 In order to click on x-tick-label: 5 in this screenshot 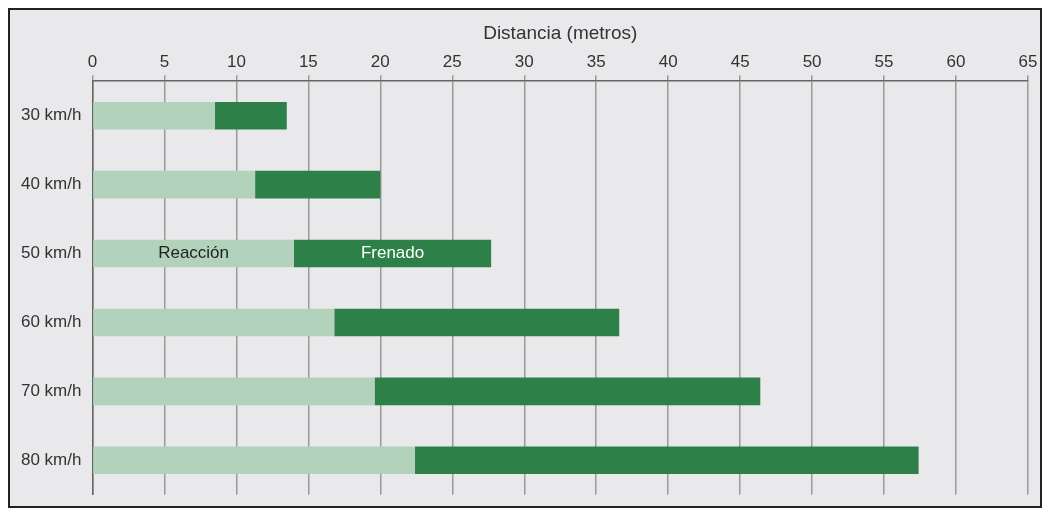, I will do `click(164, 61)`.